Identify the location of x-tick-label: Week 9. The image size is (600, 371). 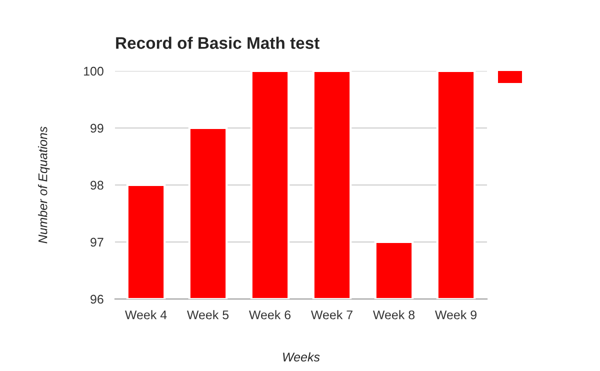
(455, 315).